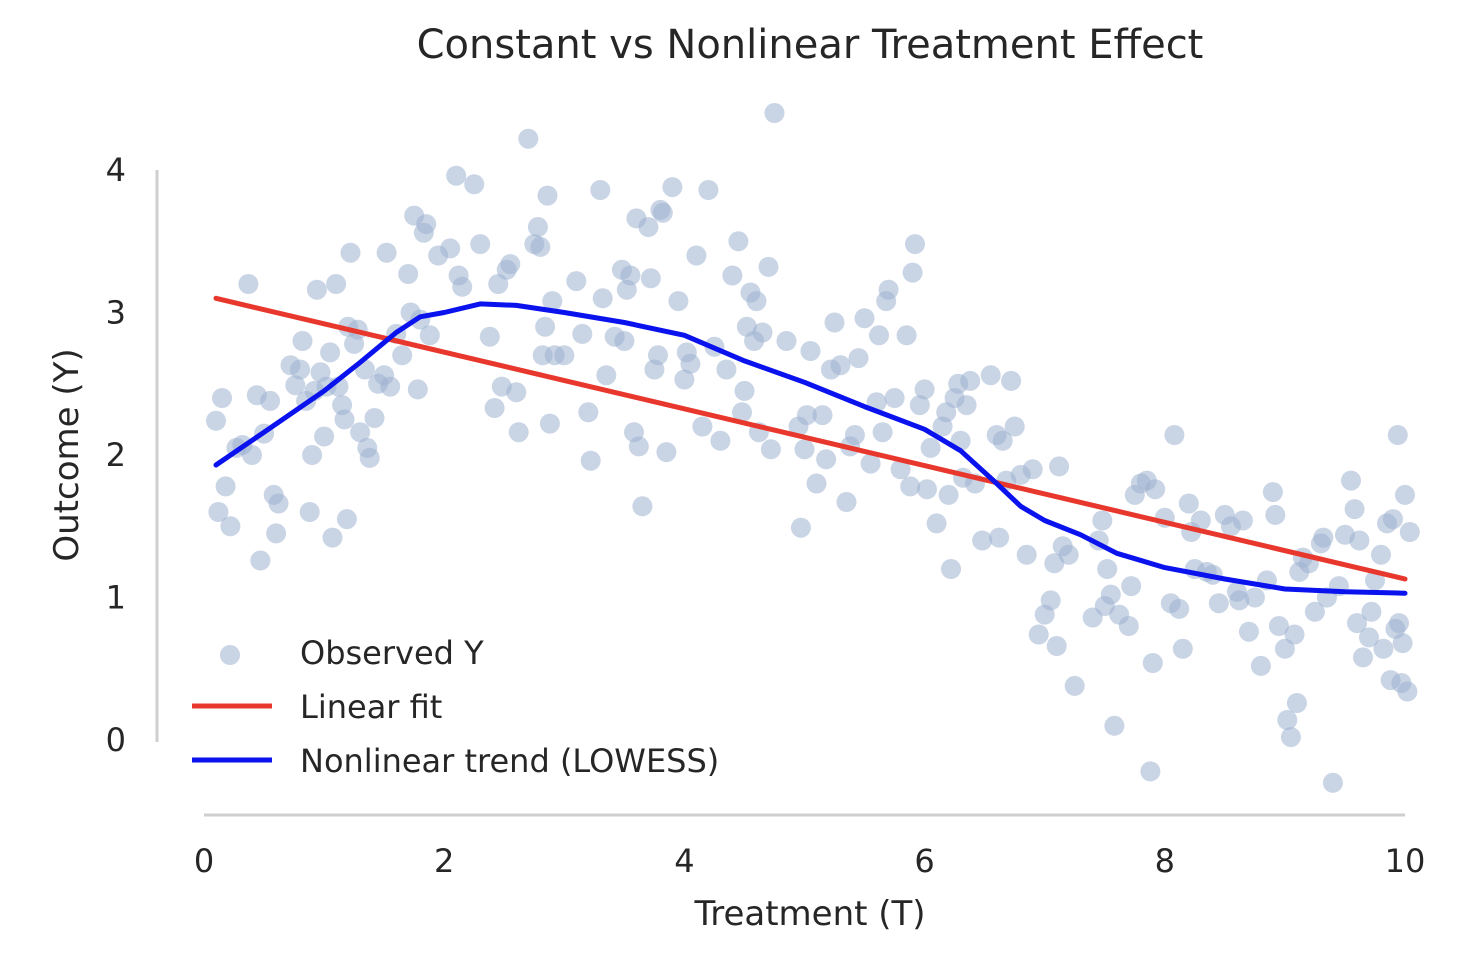 The height and width of the screenshot is (958, 1474). I want to click on x-tick-labels: 0 2 4 6 8 10, so click(810, 861).